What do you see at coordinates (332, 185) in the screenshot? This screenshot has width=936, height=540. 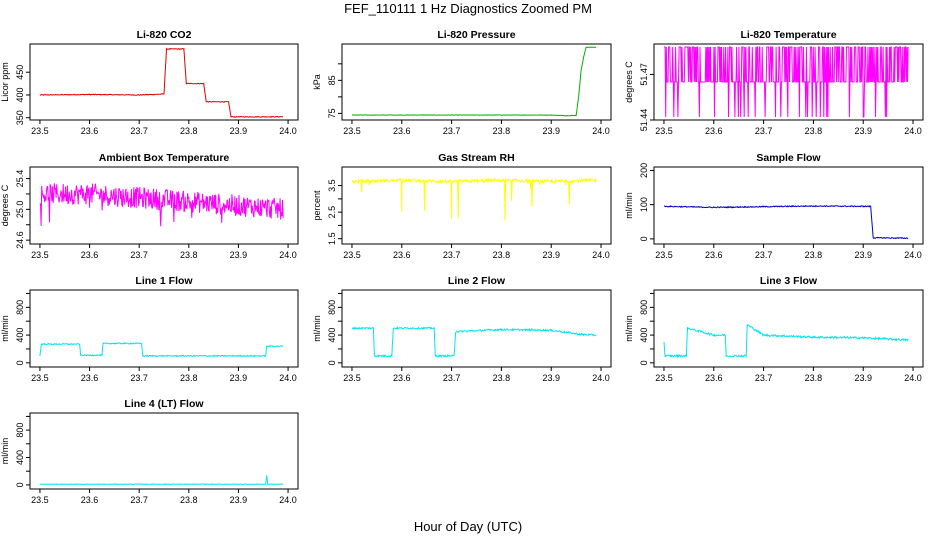 I see `y-tick-label: 3.5` at bounding box center [332, 185].